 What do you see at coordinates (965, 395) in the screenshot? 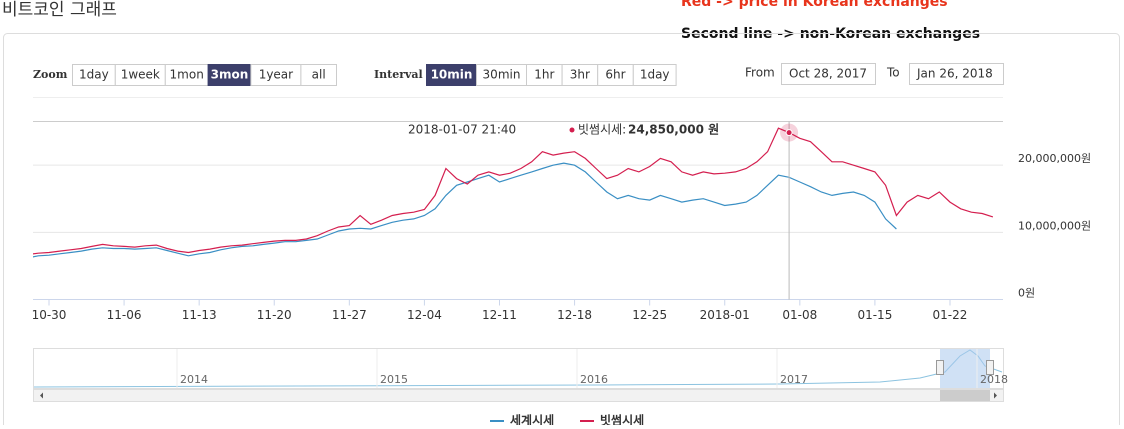
I see `scrollbar-thumb` at bounding box center [965, 395].